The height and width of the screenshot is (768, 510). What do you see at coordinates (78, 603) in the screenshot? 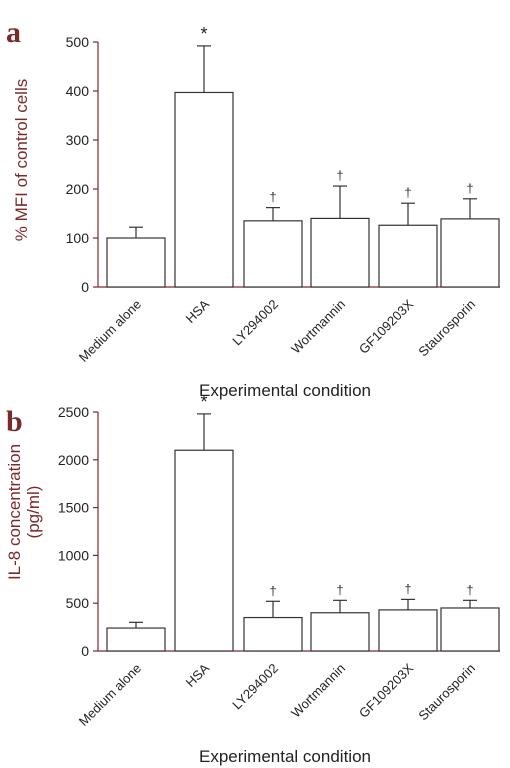
I see `y-tick-label-b-500: 500` at bounding box center [78, 603].